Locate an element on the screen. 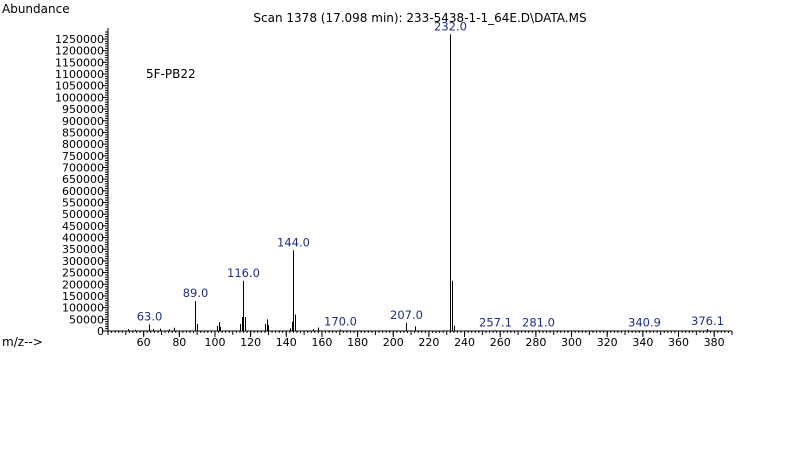  y-axis-label: Abundance is located at coordinates (36, 9).